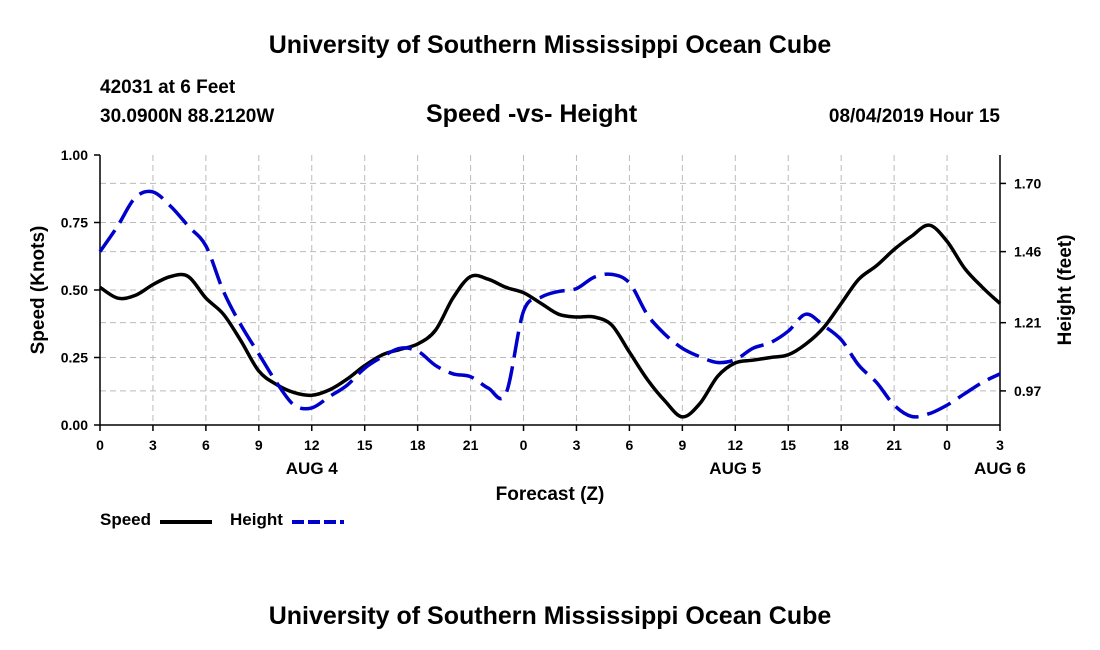 The height and width of the screenshot is (650, 1100). I want to click on y-axis-label: Speed (Knots), so click(38, 290).